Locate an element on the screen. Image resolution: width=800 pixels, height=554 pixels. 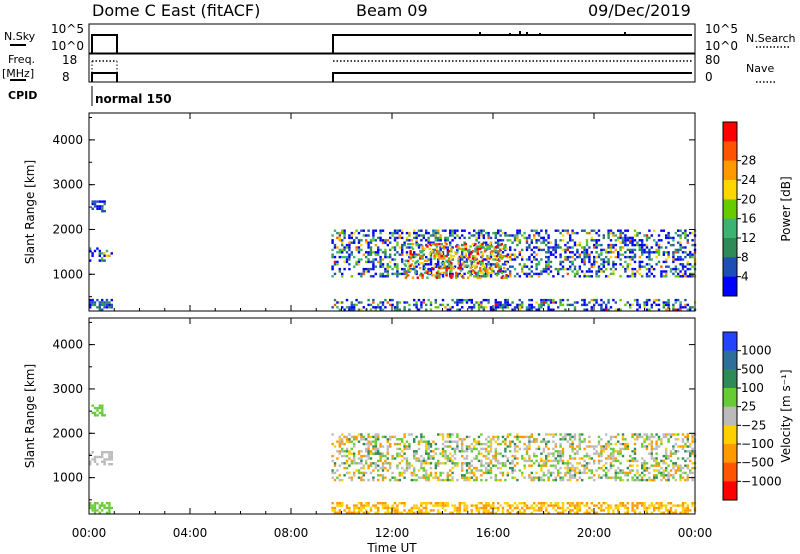
nave-trace is located at coordinates (391, 71).